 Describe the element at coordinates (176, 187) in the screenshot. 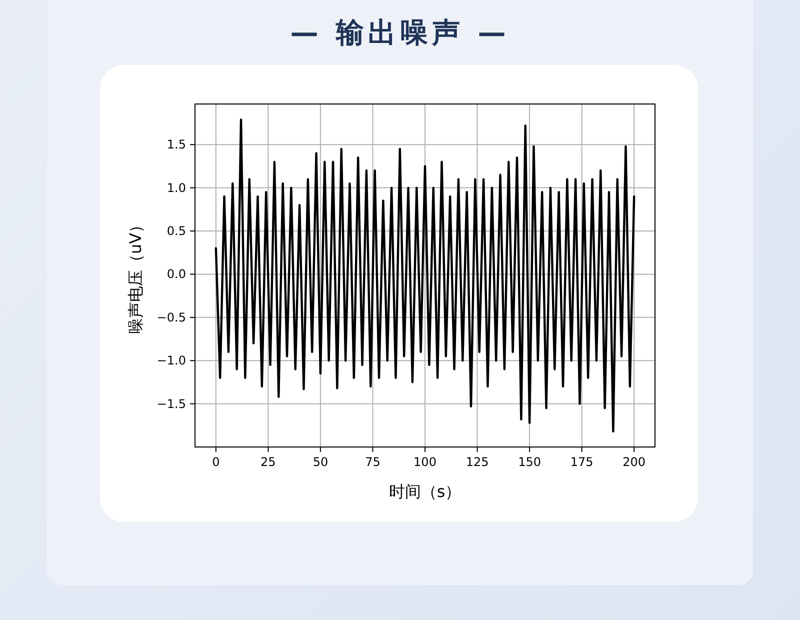

I see `y-tick-label: 1.0` at that location.